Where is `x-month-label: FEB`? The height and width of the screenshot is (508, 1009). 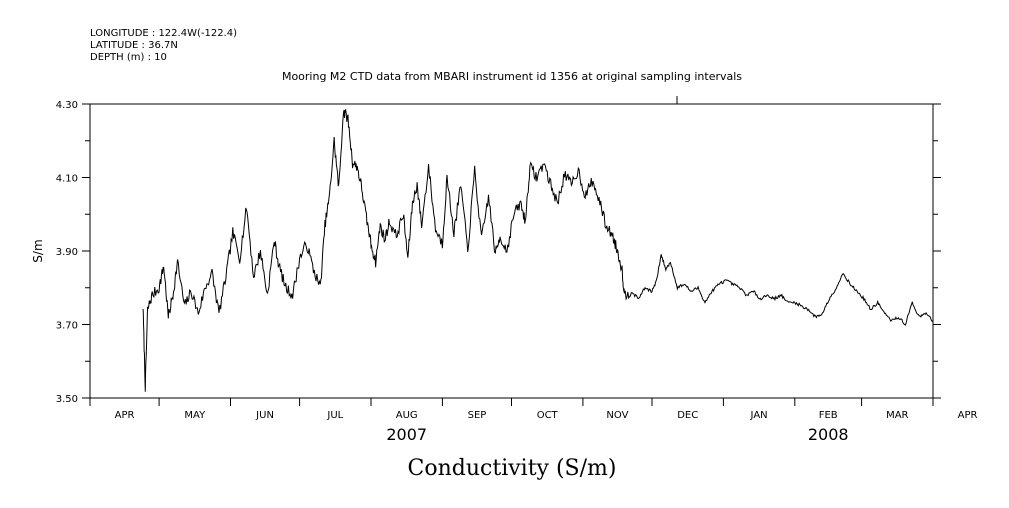 x-month-label: FEB is located at coordinates (828, 415).